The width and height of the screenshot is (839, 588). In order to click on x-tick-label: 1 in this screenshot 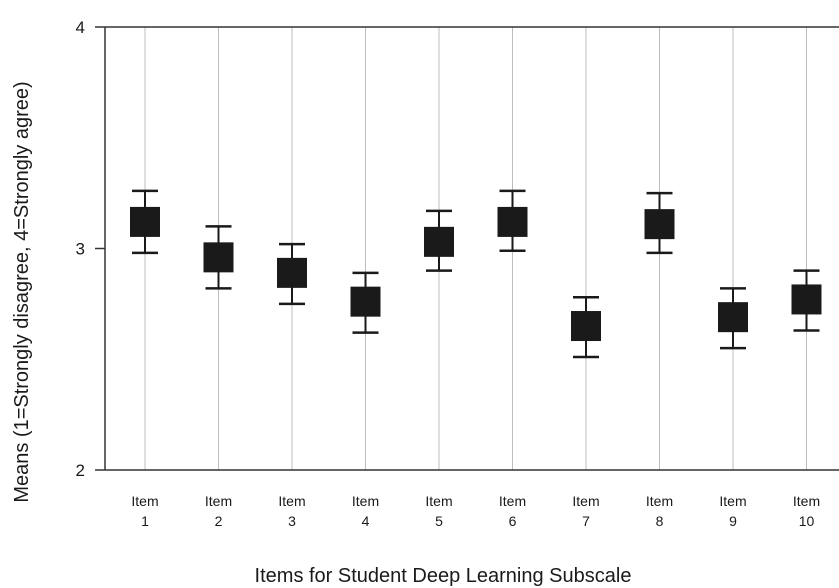, I will do `click(145, 521)`.